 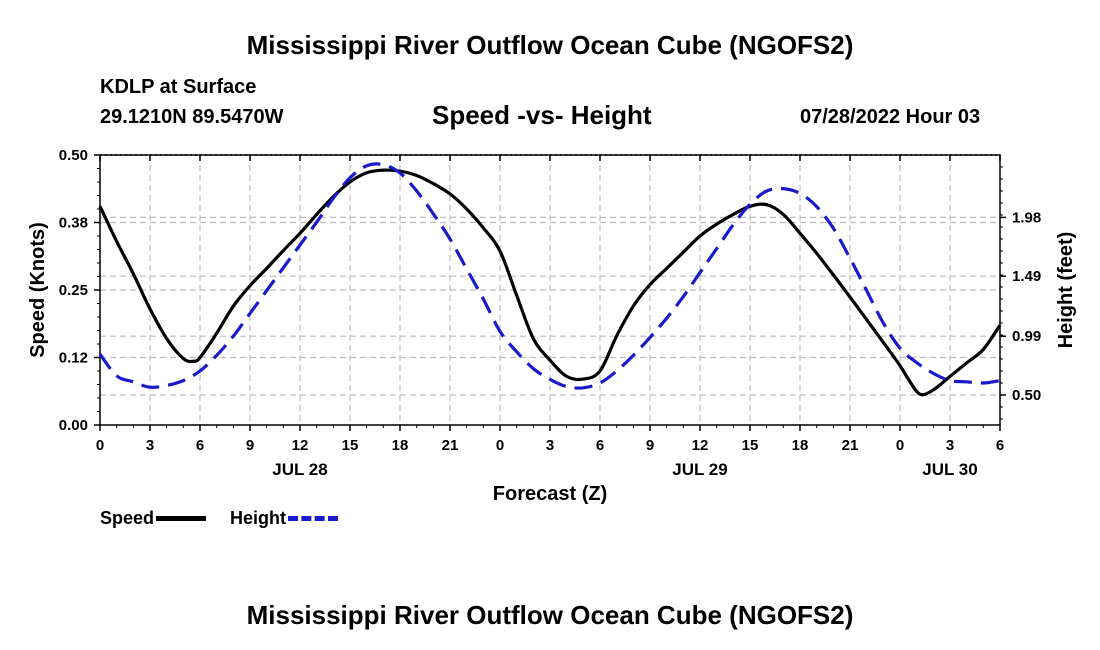 What do you see at coordinates (73, 223) in the screenshot?
I see `y-left-tick-label: 0.38` at bounding box center [73, 223].